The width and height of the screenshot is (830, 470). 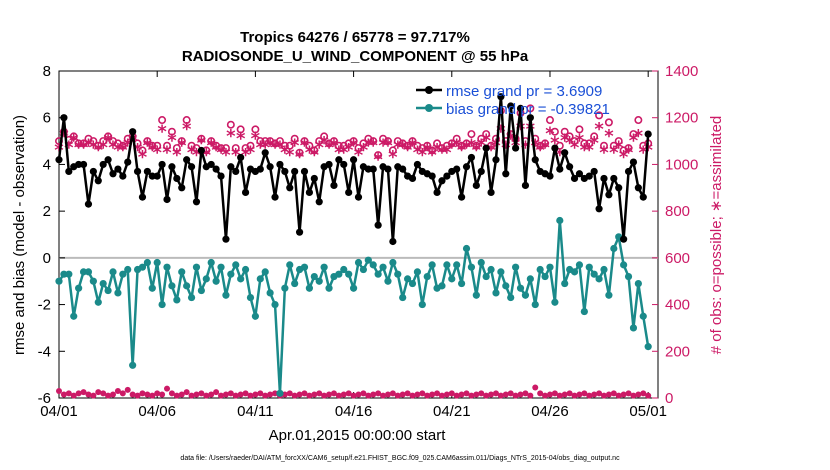 What do you see at coordinates (355, 37) in the screenshot?
I see `chart-title-line1: Tropics 64276 / 65778 = 97.717%` at bounding box center [355, 37].